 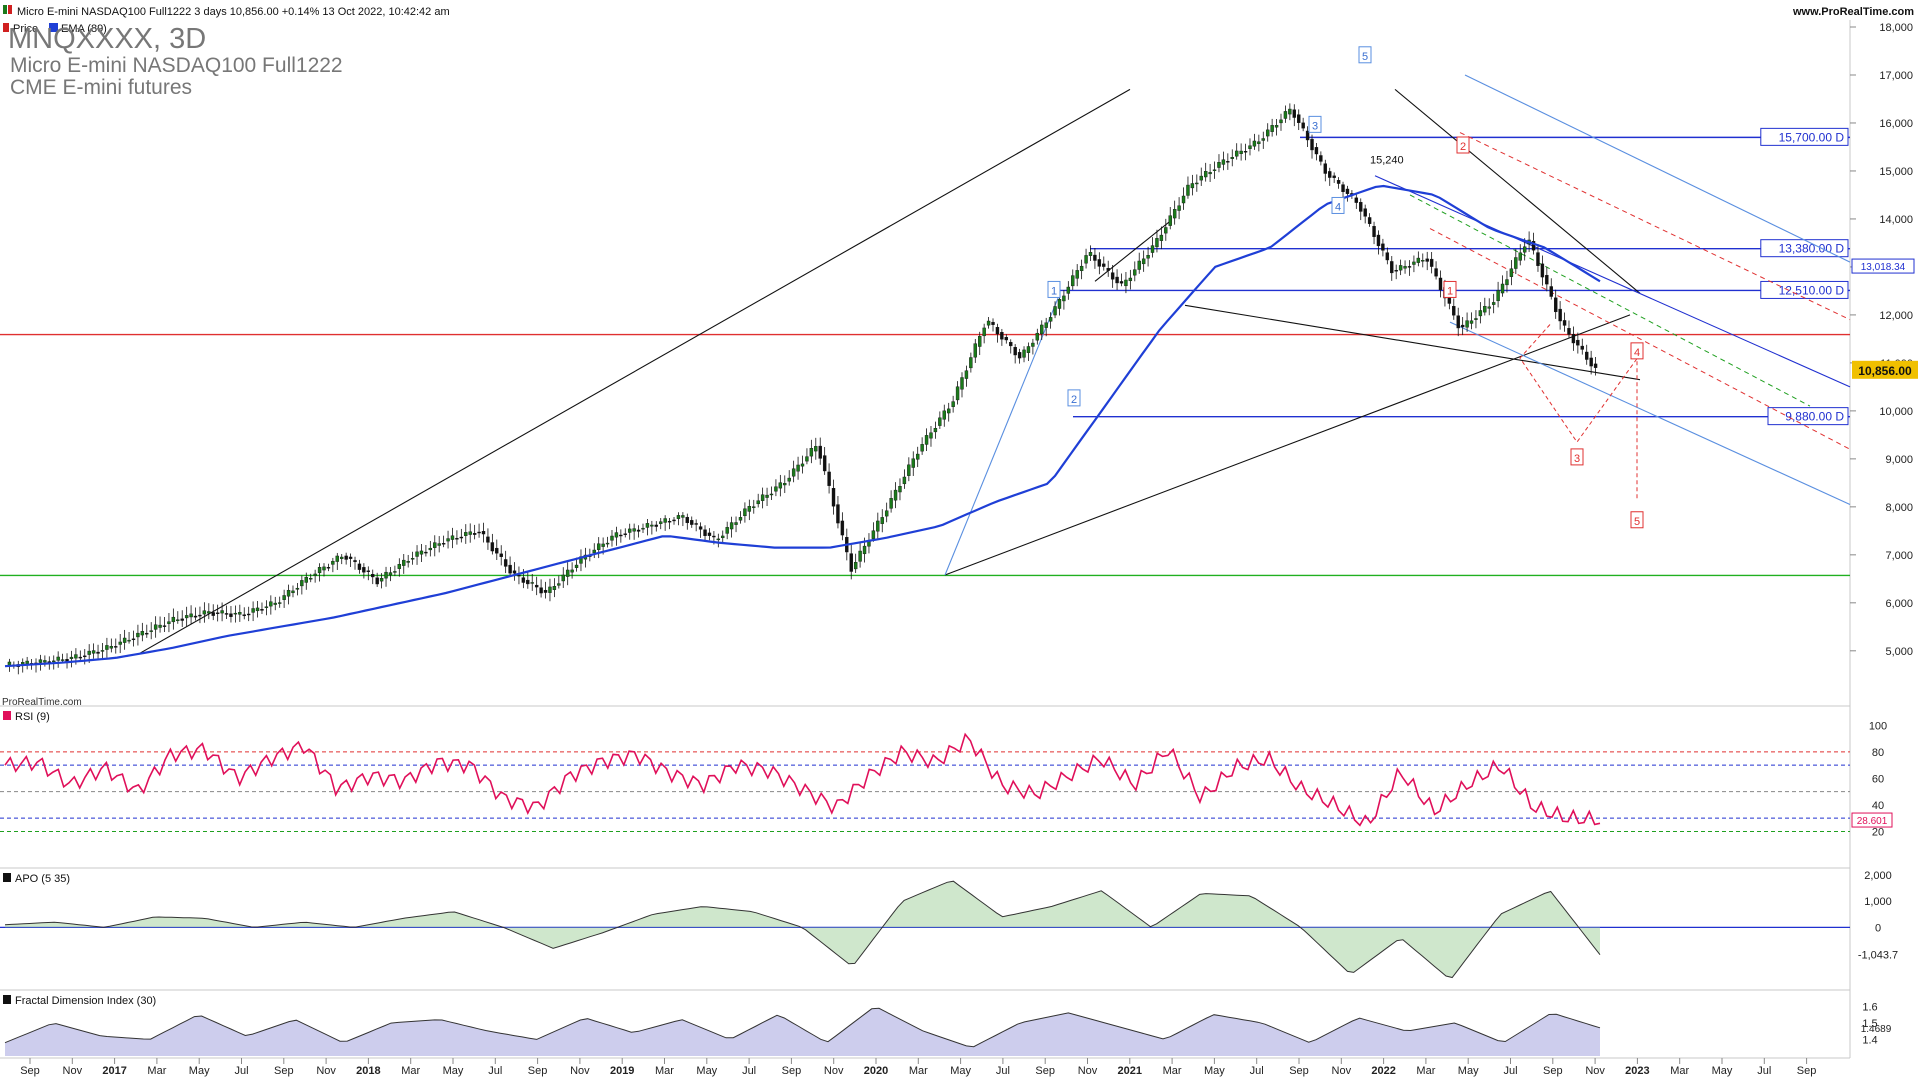 What do you see at coordinates (42, 879) in the screenshot?
I see `apo-title: APO (5 35)` at bounding box center [42, 879].